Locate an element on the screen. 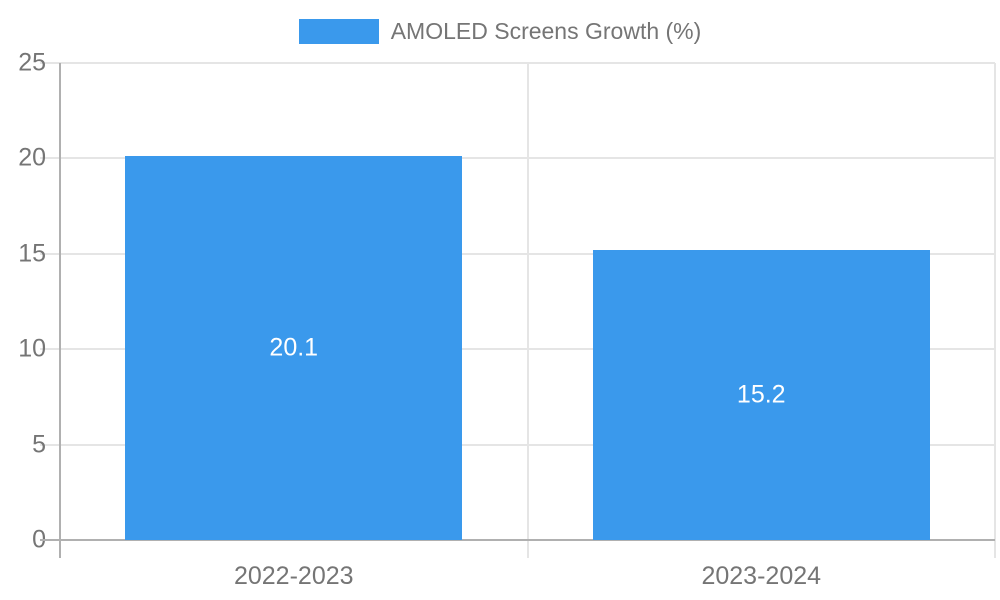  bar-value-label: 20.1 is located at coordinates (294, 347).